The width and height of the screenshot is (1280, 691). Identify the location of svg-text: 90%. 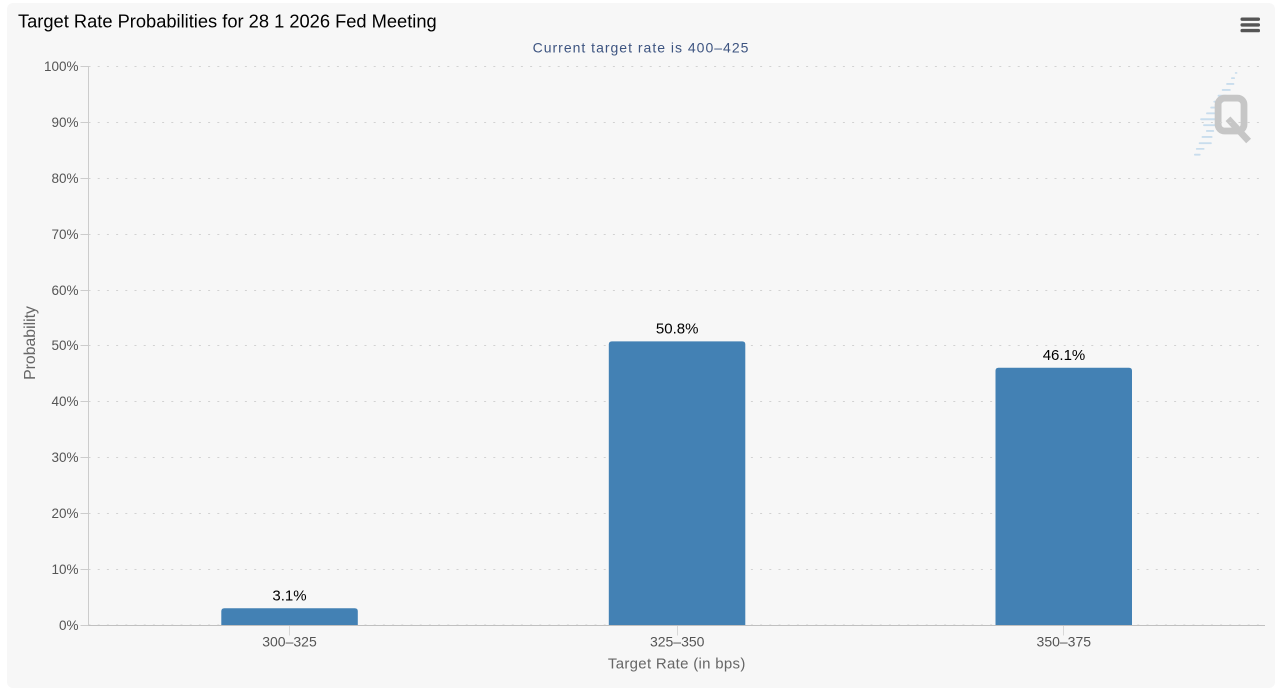
(64, 122).